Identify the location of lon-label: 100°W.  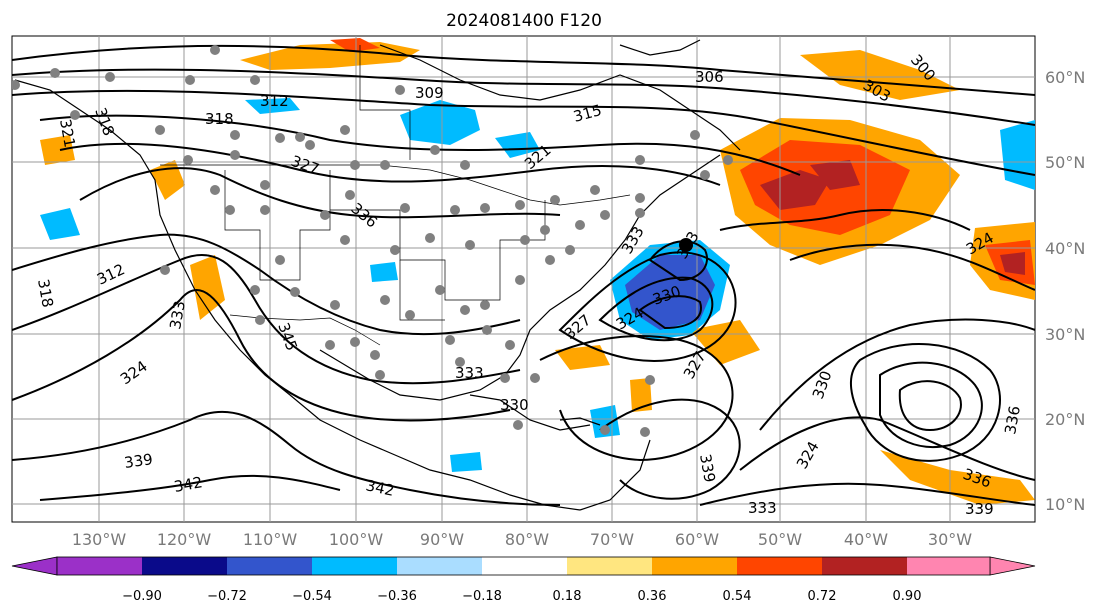
(356, 539).